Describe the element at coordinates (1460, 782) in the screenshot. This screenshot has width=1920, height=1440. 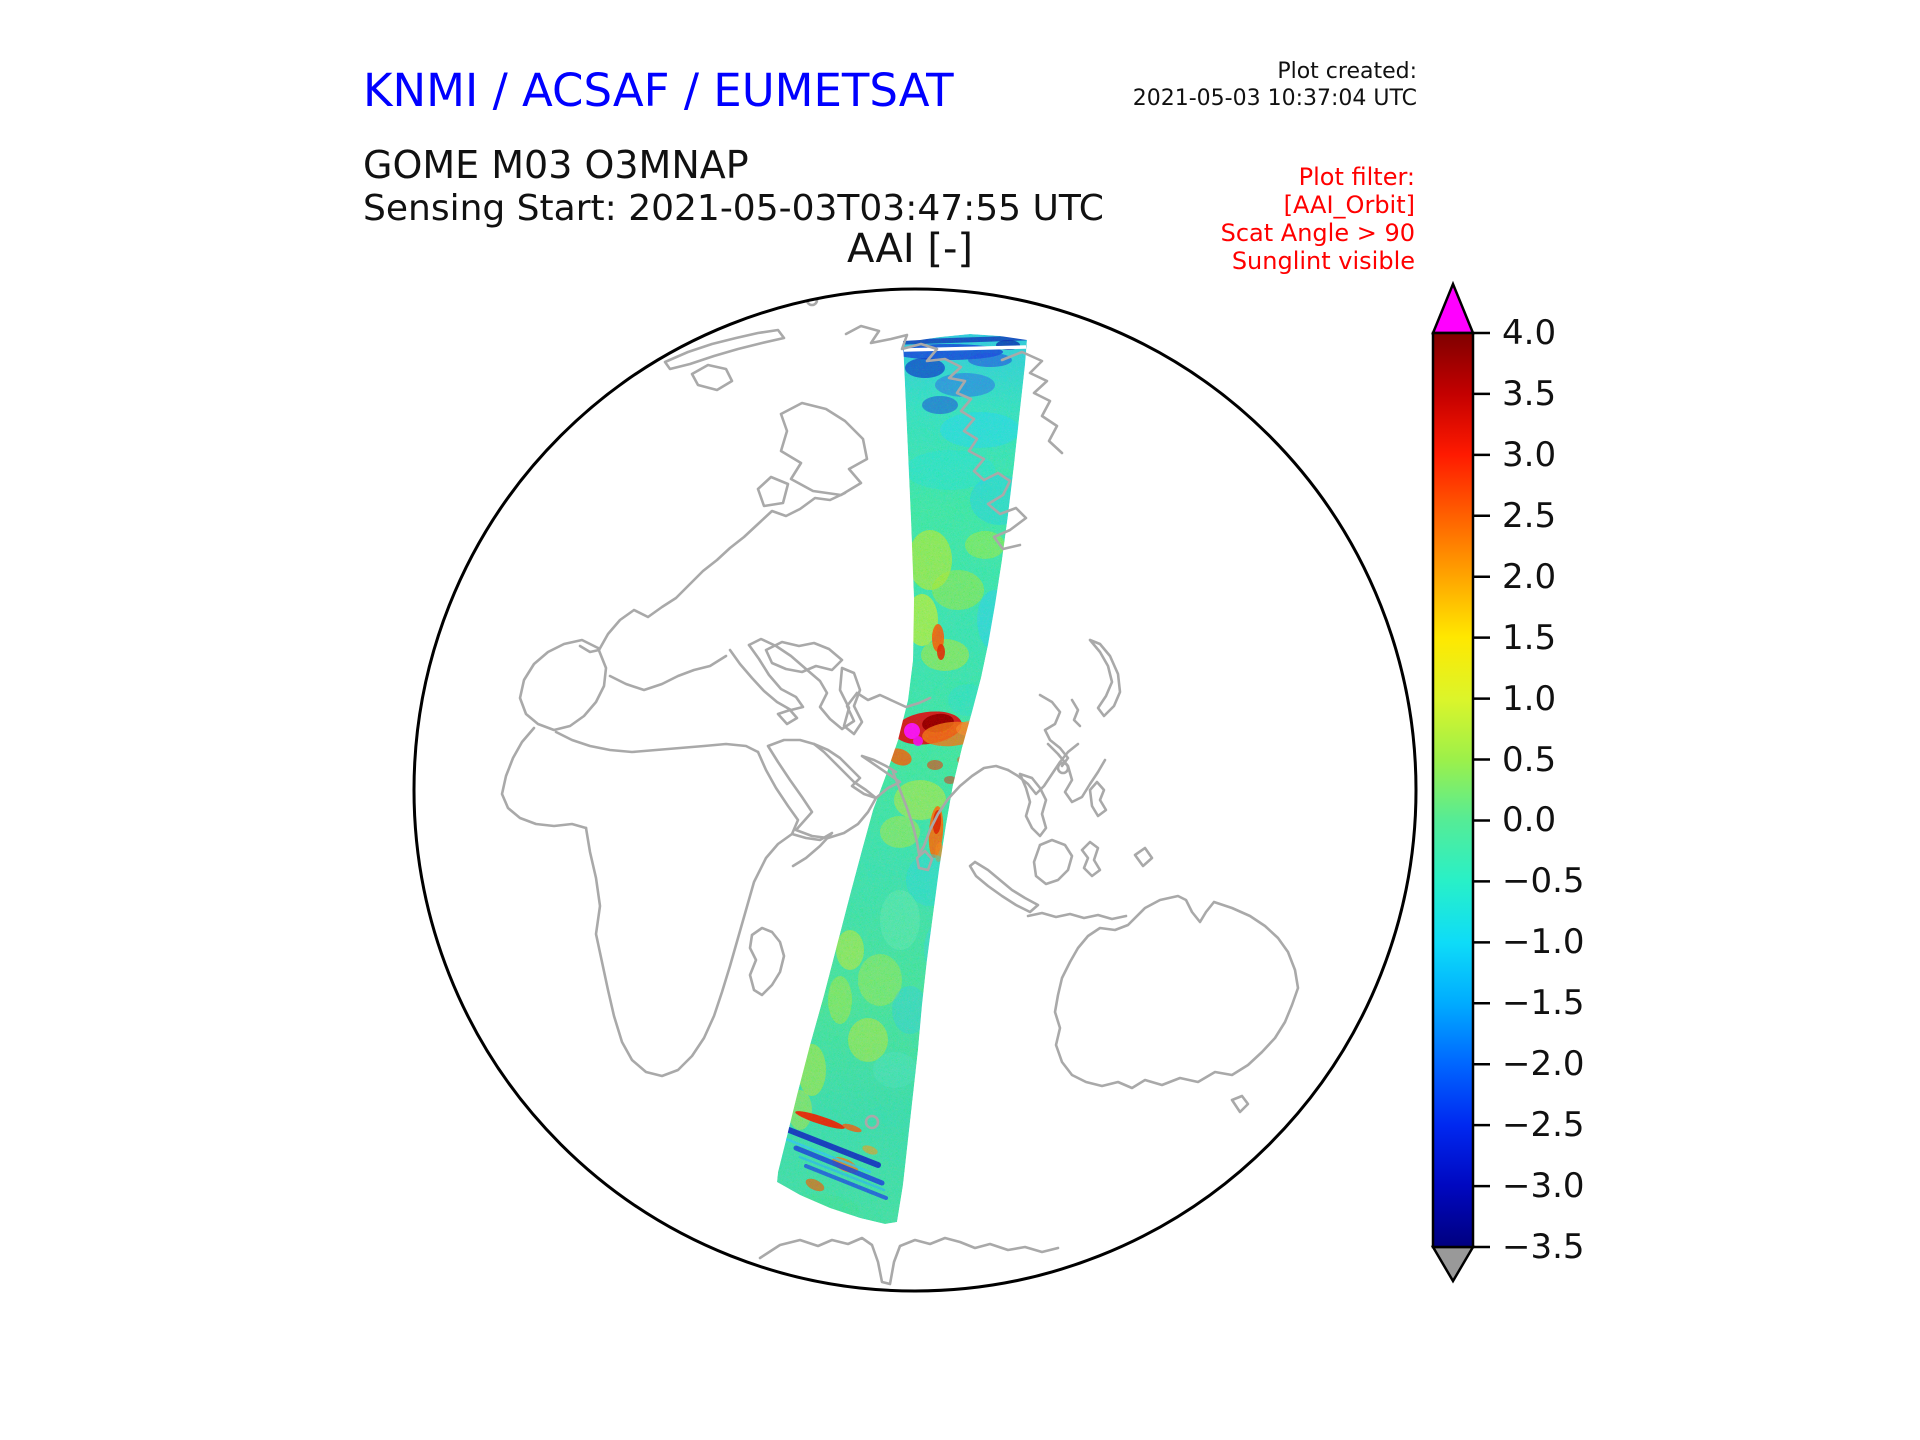
I see `colorbar` at that location.